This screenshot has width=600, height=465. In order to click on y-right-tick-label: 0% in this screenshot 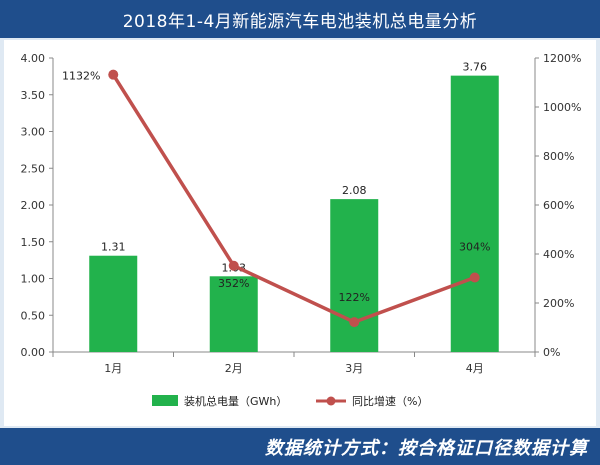, I will do `click(551, 352)`.